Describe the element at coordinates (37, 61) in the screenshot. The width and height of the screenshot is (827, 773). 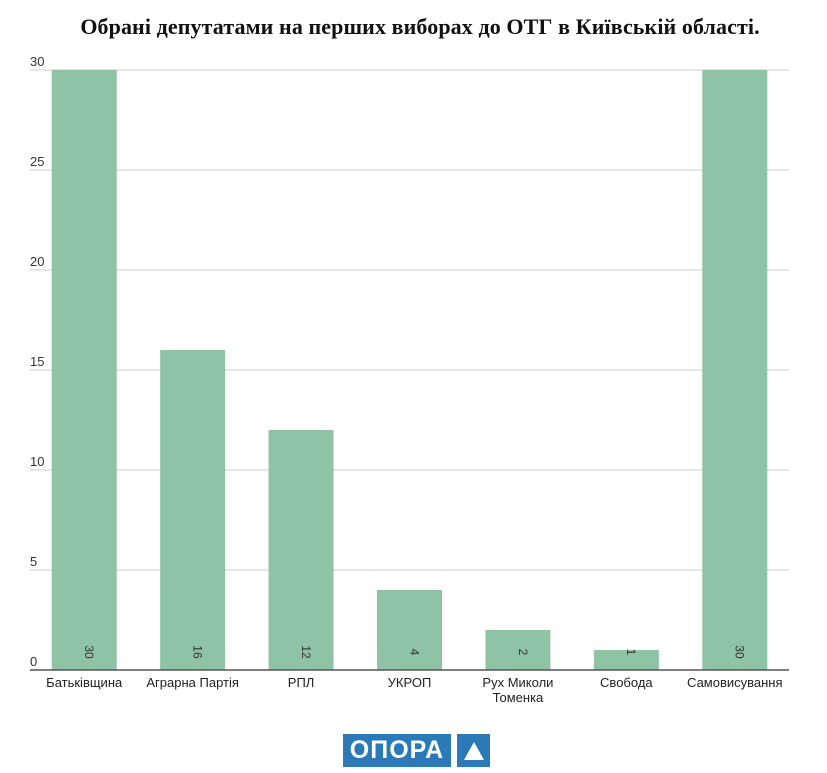
I see `y-tick-label: 30` at that location.